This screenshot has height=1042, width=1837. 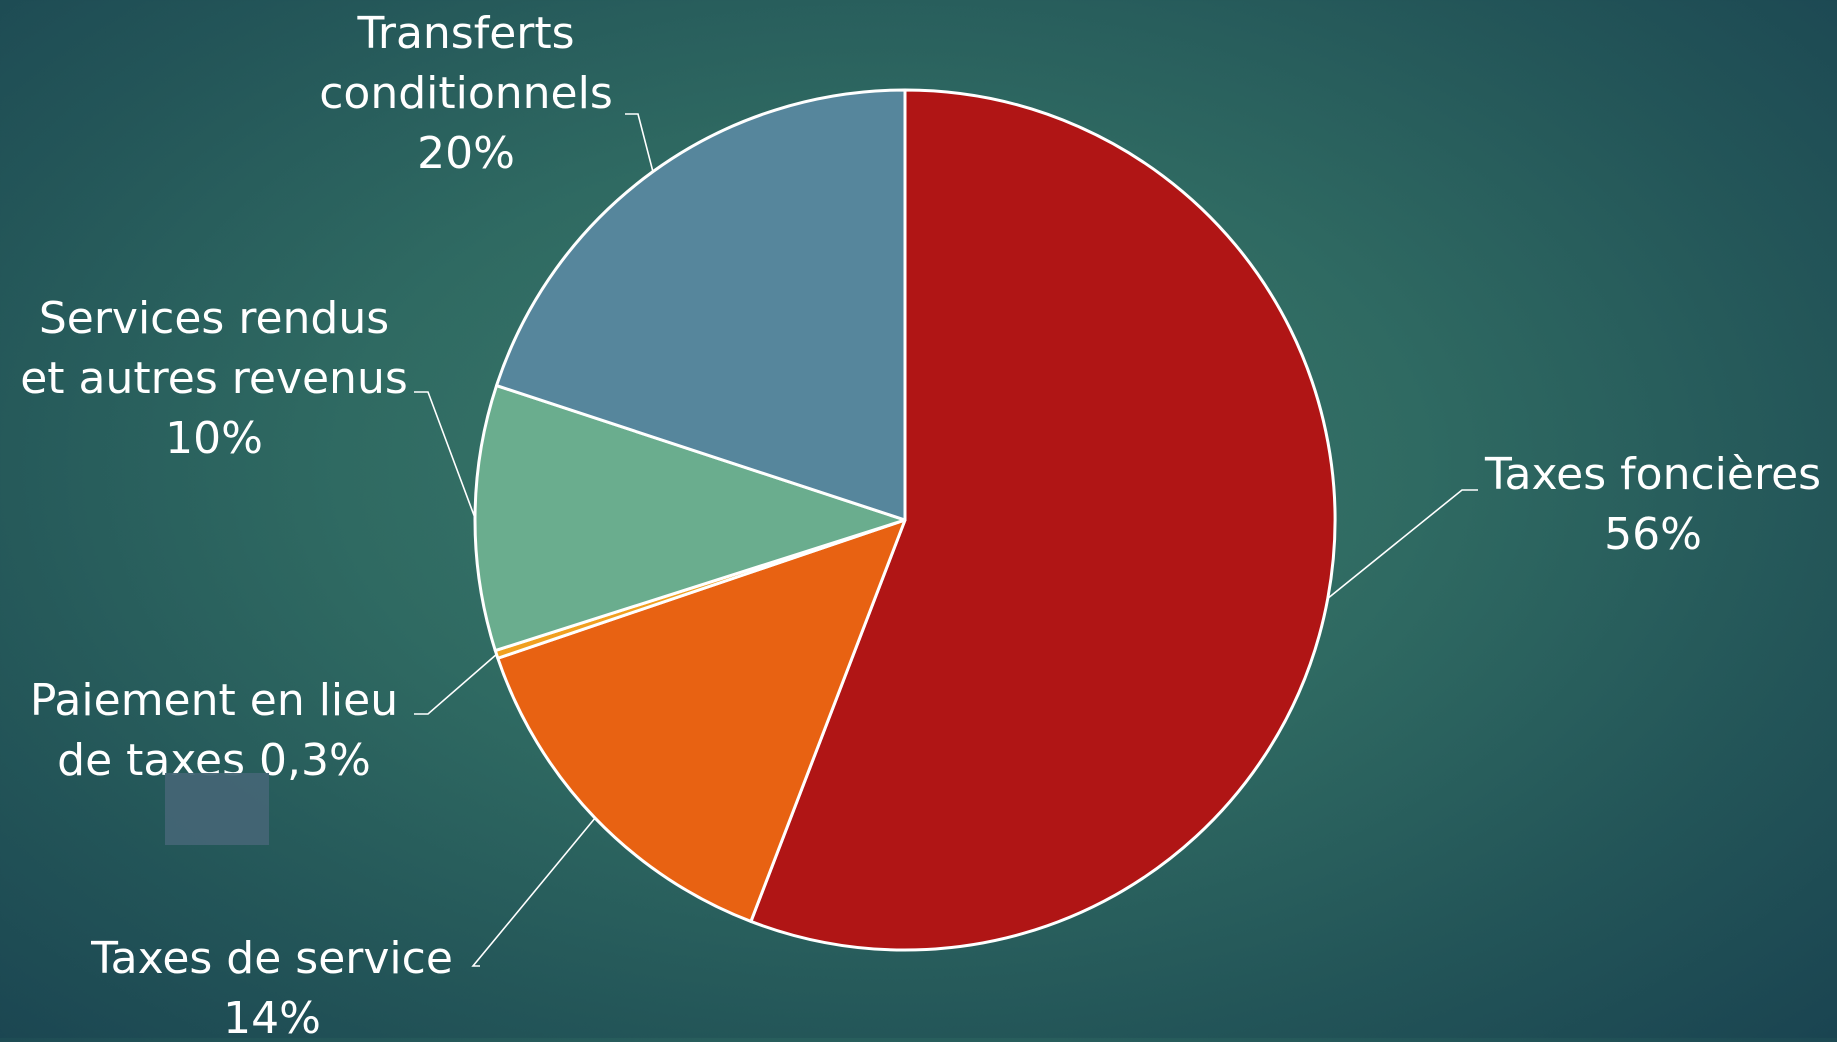 I want to click on slice-label-line: Transferts, so click(x=465, y=33).